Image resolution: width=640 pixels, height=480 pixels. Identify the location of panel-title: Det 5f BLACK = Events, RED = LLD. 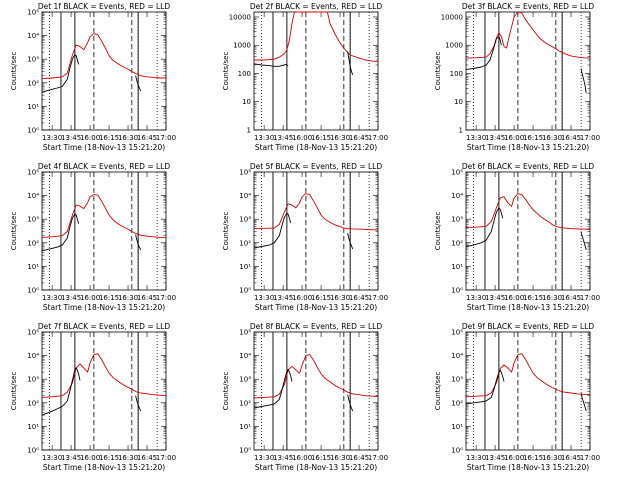
(316, 166).